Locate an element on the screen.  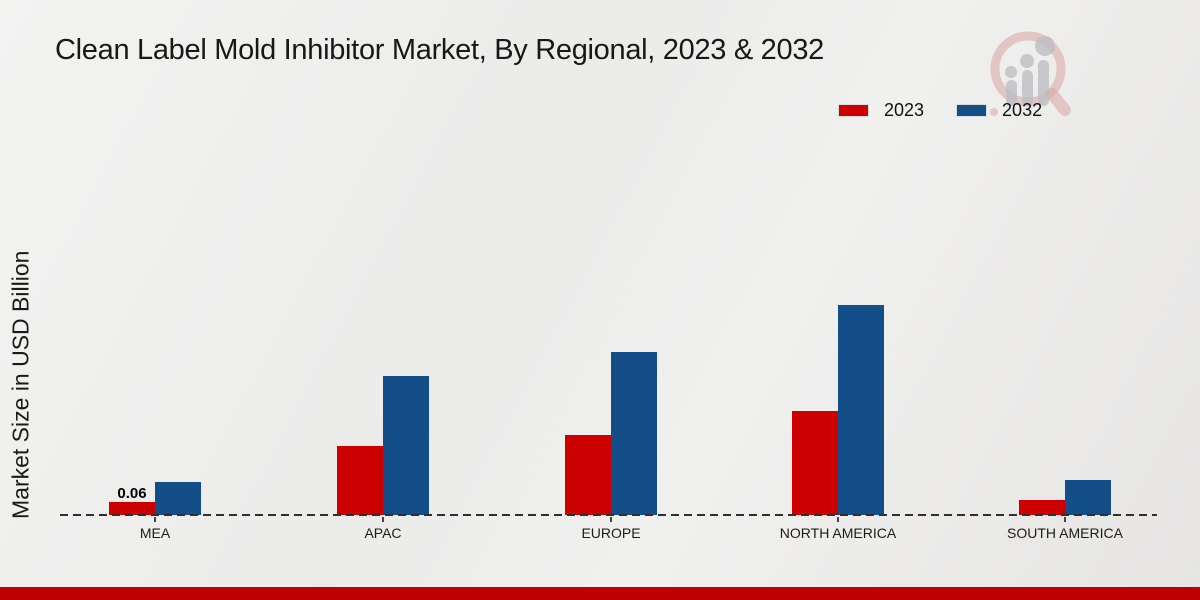
x-label-apac: APAC is located at coordinates (383, 533).